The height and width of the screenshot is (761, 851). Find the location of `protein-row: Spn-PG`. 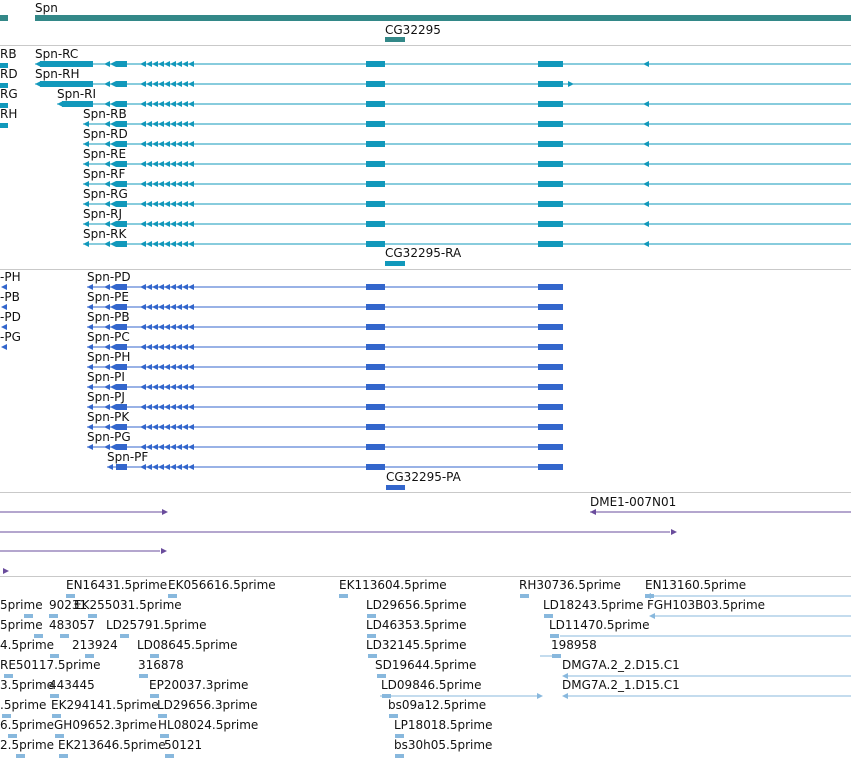

protein-row: Spn-PG is located at coordinates (325, 440).